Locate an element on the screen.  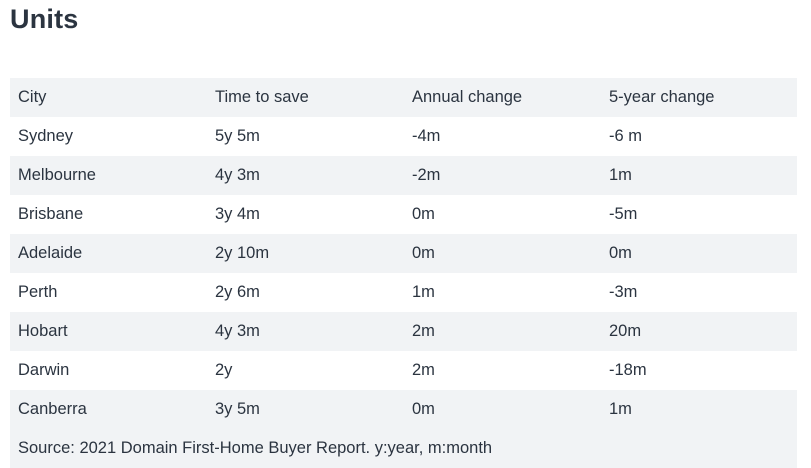
cell-city: Hobart is located at coordinates (43, 331).